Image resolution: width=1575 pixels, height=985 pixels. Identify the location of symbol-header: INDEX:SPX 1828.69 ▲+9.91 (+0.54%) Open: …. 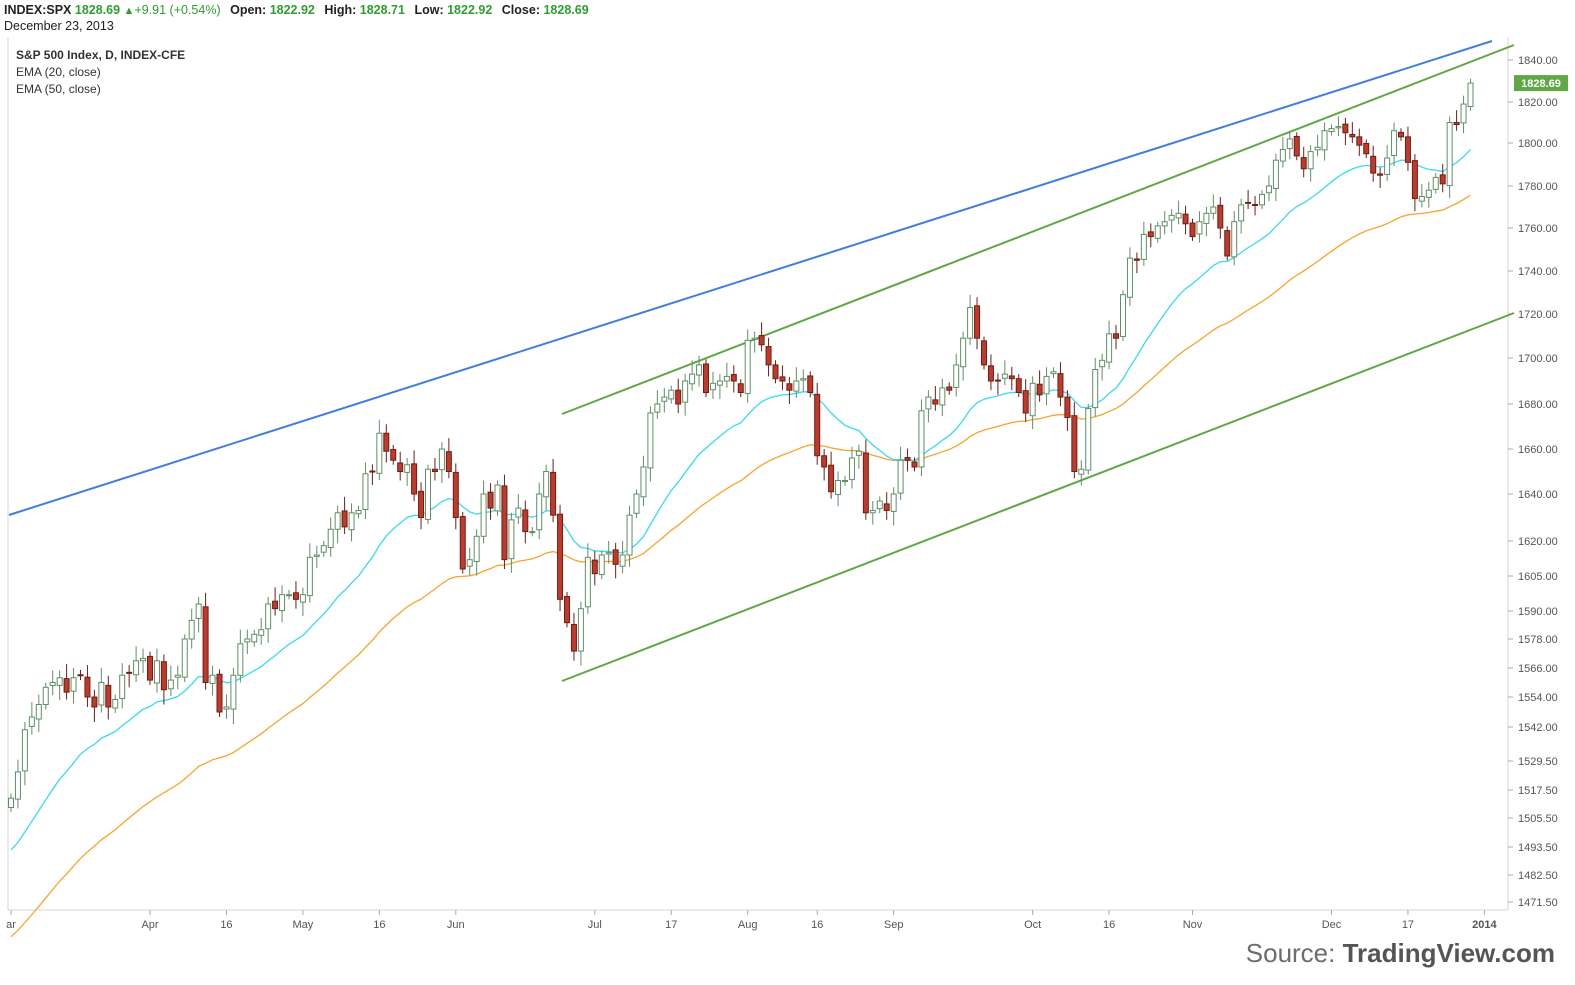
(296, 11).